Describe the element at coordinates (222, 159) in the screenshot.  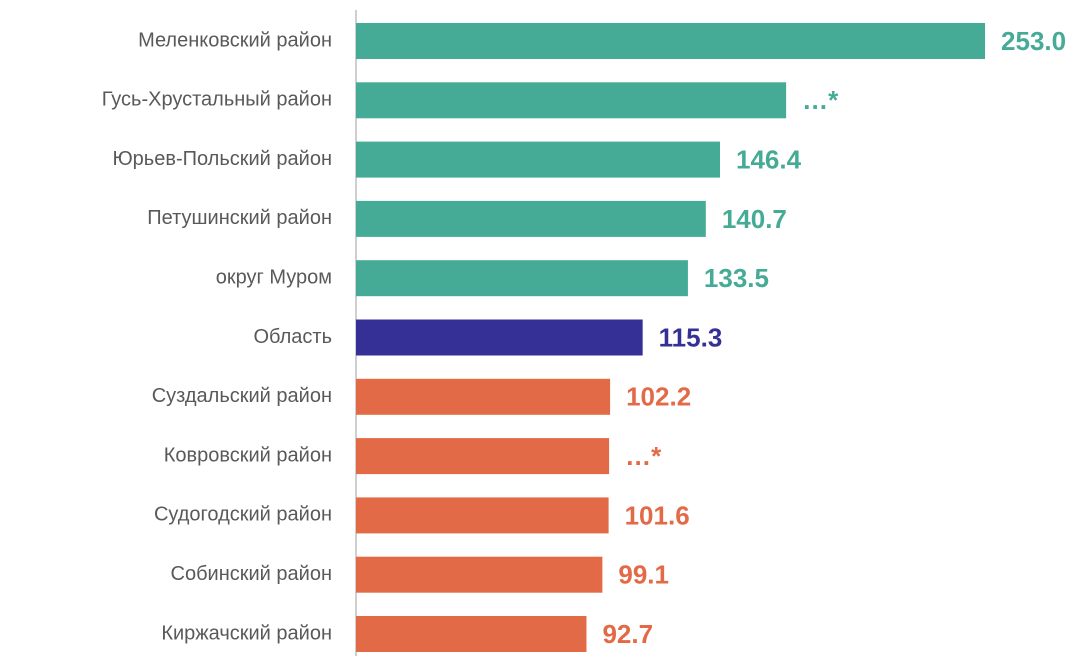
I see `category-label: Юрьев-Польский район` at that location.